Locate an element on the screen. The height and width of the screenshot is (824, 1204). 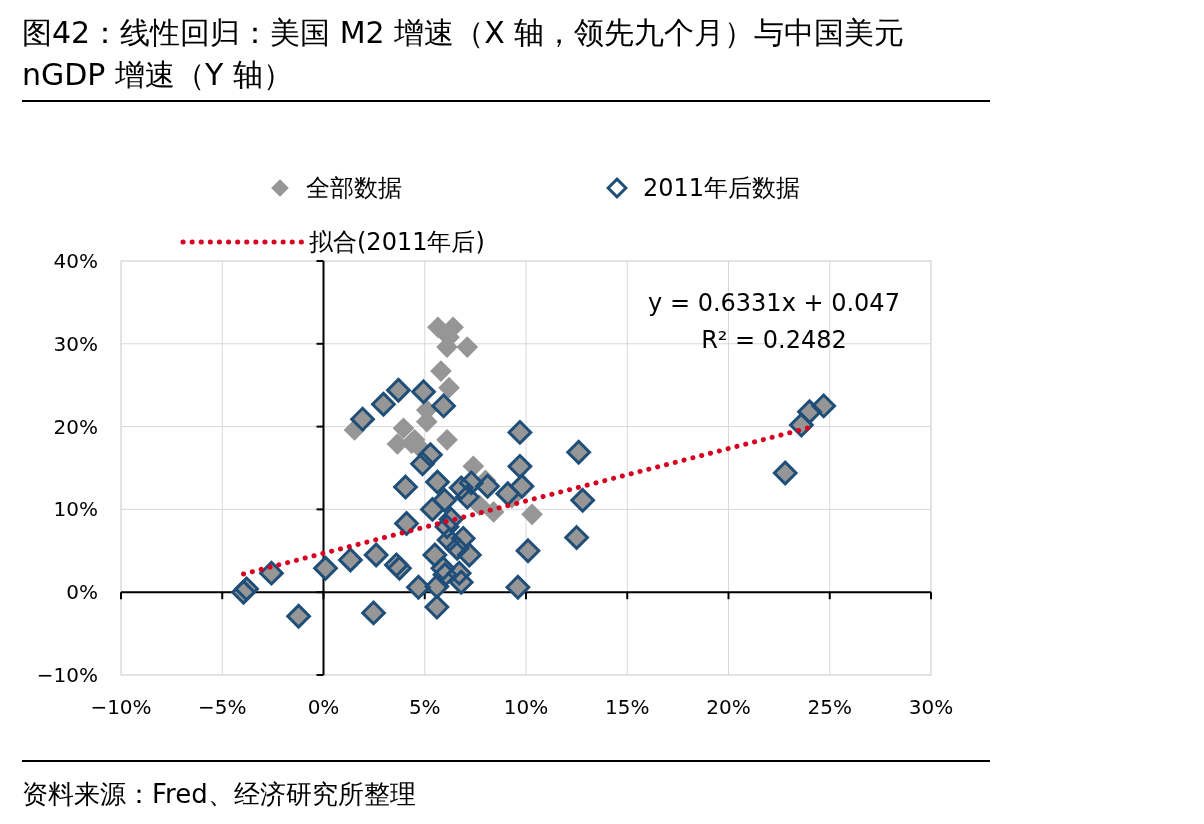
y-tick-label: −10% is located at coordinates (67, 675).